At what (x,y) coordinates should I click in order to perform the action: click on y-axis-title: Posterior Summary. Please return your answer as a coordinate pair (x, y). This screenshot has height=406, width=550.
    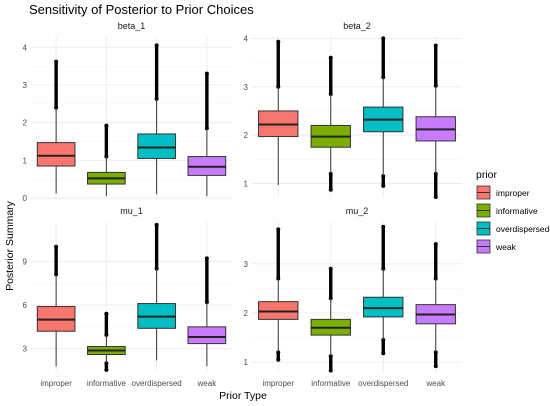
    Looking at the image, I should click on (10, 245).